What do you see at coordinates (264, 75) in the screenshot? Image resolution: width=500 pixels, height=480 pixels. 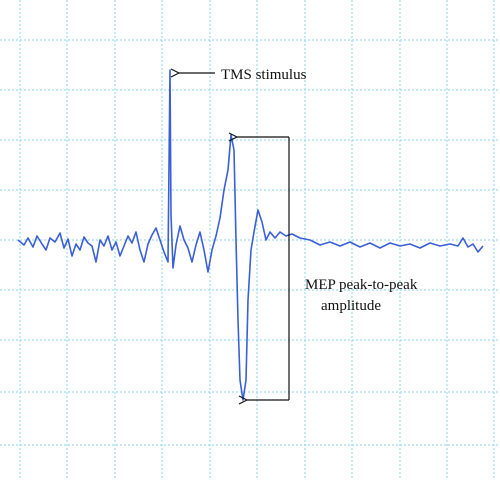 I see `stimulus-label: TMS stimulus` at bounding box center [264, 75].